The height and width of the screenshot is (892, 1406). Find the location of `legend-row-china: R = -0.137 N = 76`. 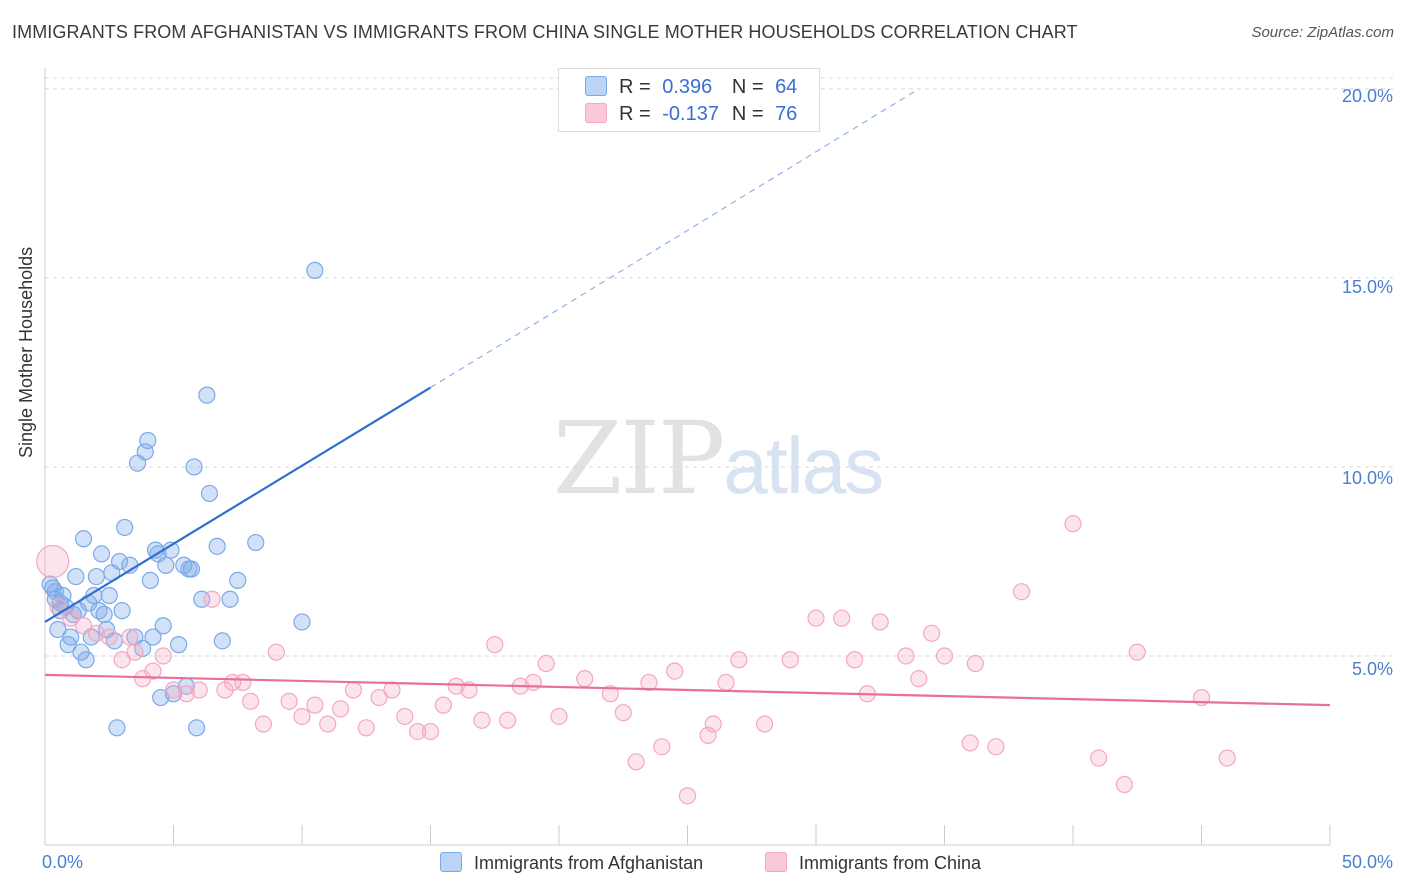

legend-row-china: R = -0.137 N = 76 is located at coordinates (691, 114).